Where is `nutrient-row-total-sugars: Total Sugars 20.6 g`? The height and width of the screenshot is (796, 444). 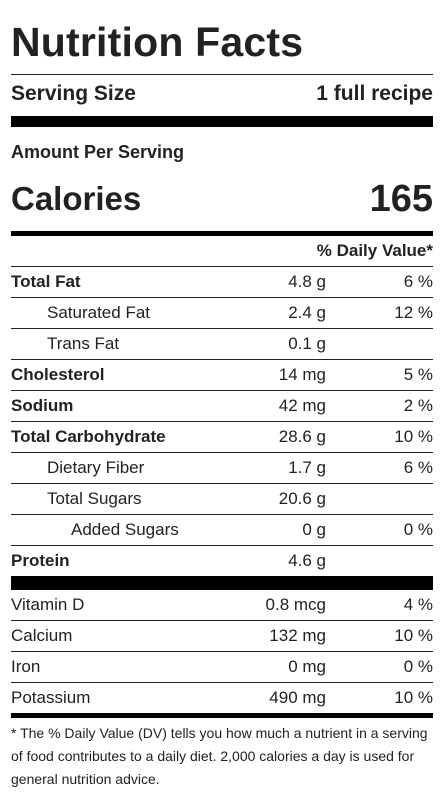
nutrient-row-total-sugars: Total Sugars 20.6 g is located at coordinates (222, 499).